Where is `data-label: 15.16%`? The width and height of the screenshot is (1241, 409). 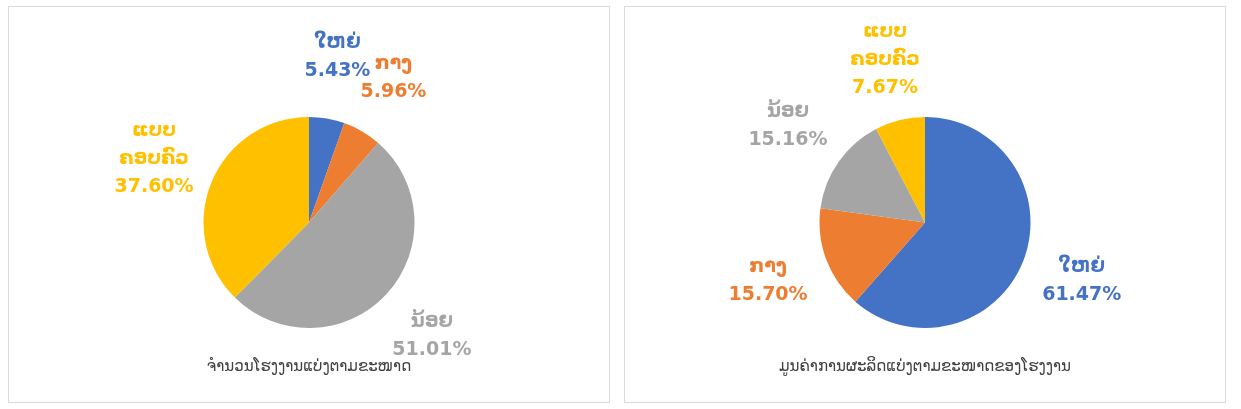
data-label: 15.16% is located at coordinates (788, 138).